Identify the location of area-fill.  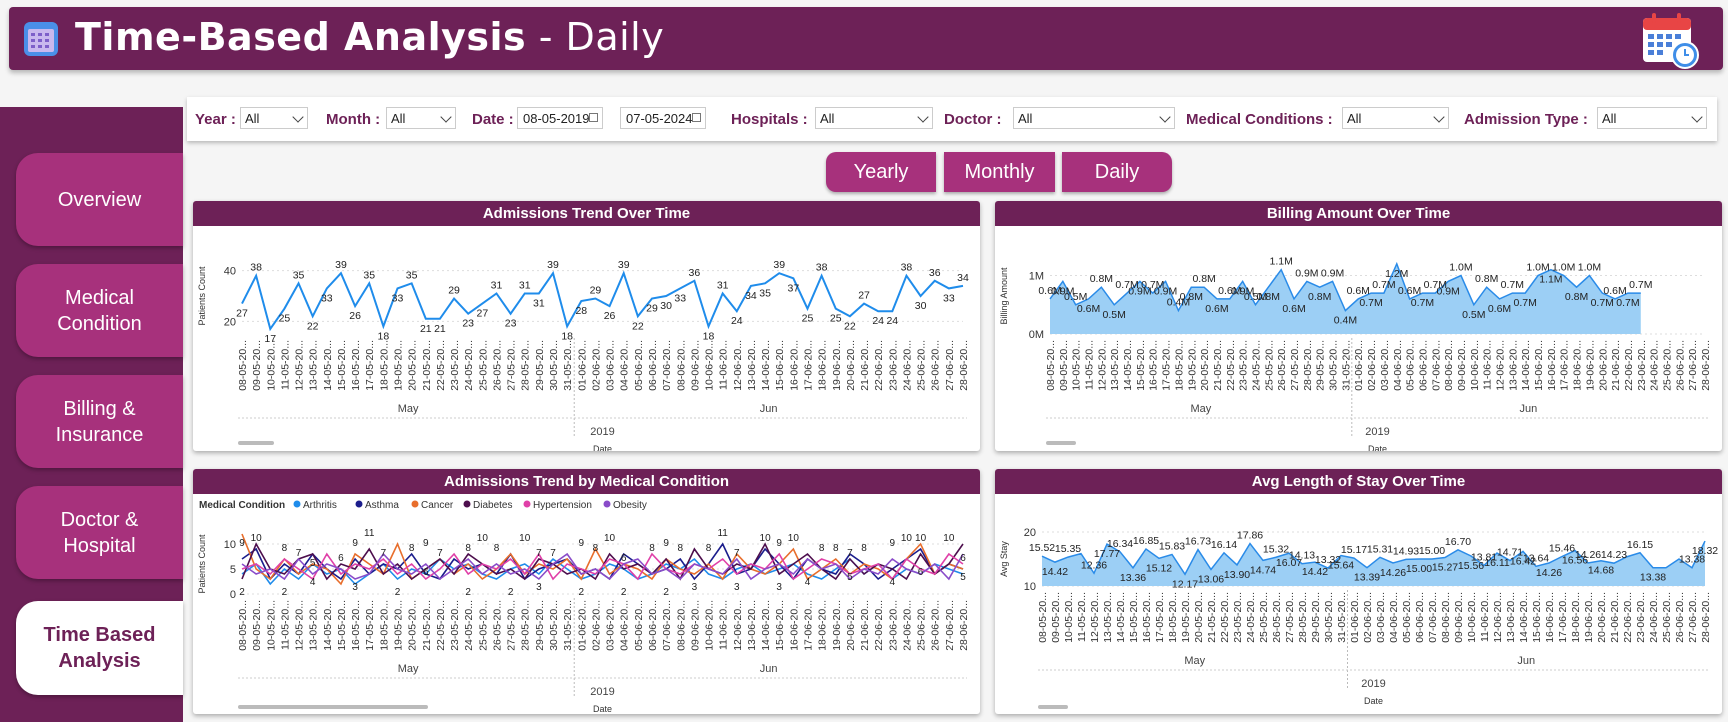
(1373, 563).